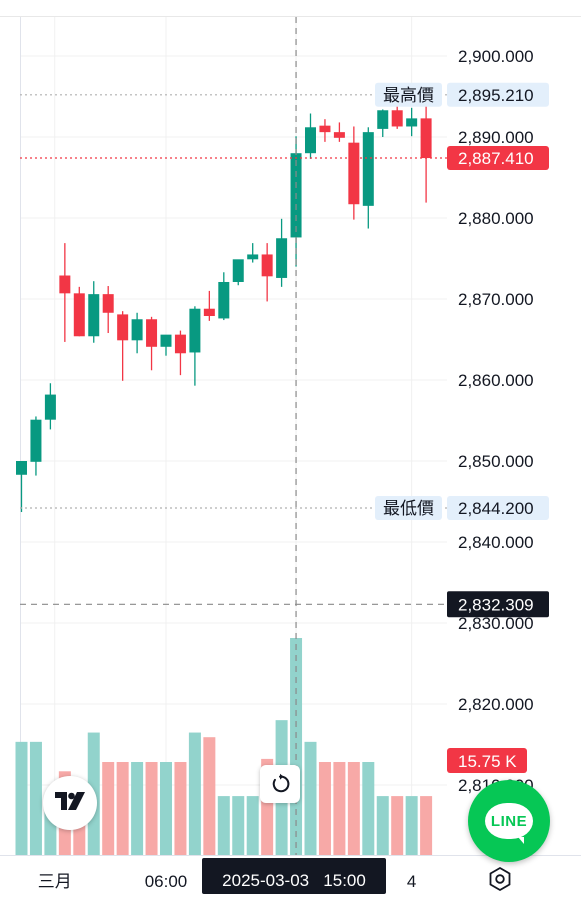 This screenshot has width=581, height=900. I want to click on price-tick-label: 2,860.000, so click(496, 380).